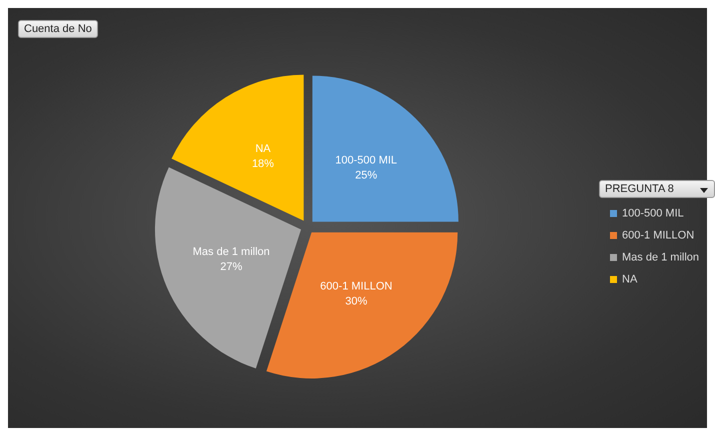 The width and height of the screenshot is (715, 436). I want to click on slice-label: Mas de 1 millon, so click(231, 252).